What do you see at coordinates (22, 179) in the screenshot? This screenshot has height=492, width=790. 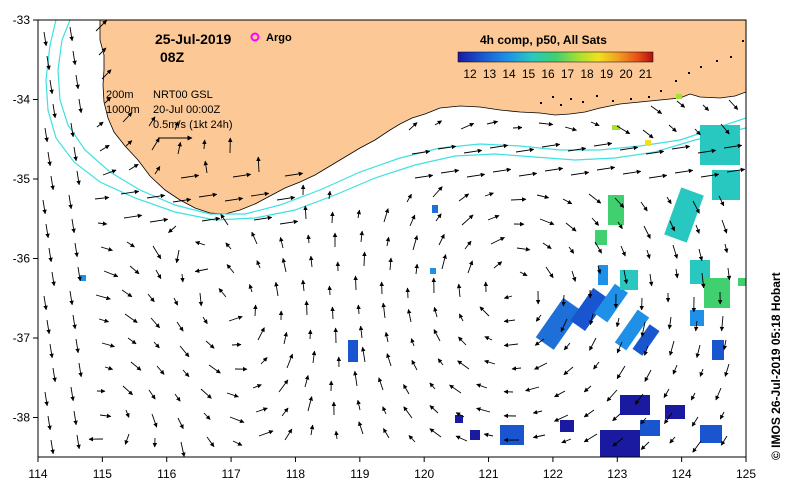 I see `y-tick-label: -35` at bounding box center [22, 179].